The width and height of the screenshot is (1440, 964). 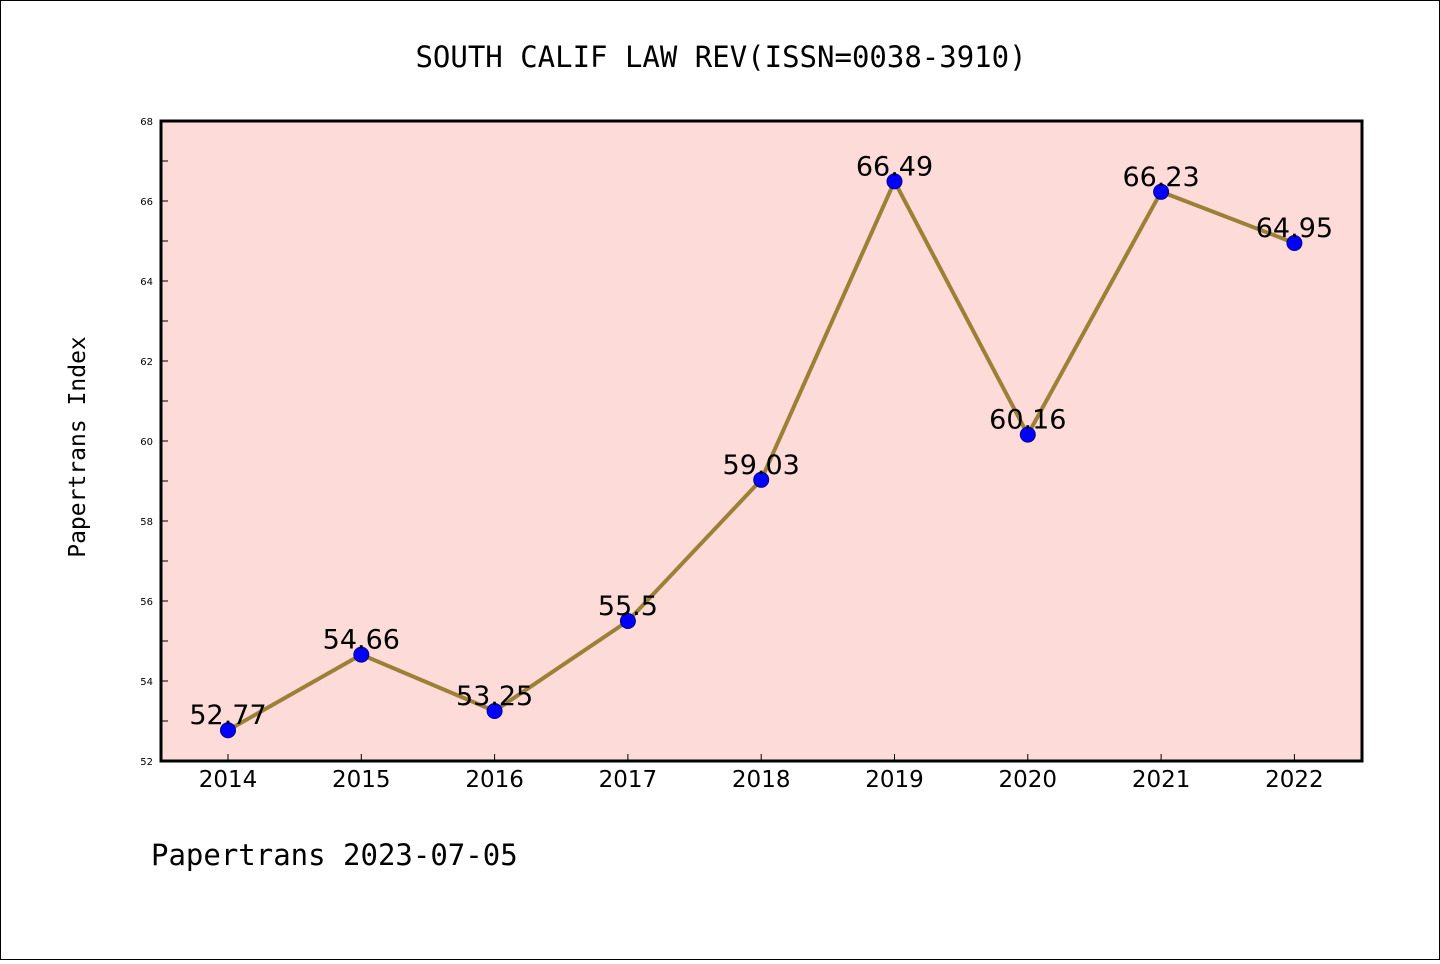 What do you see at coordinates (494, 696) in the screenshot?
I see `data-label-2016: 53.25` at bounding box center [494, 696].